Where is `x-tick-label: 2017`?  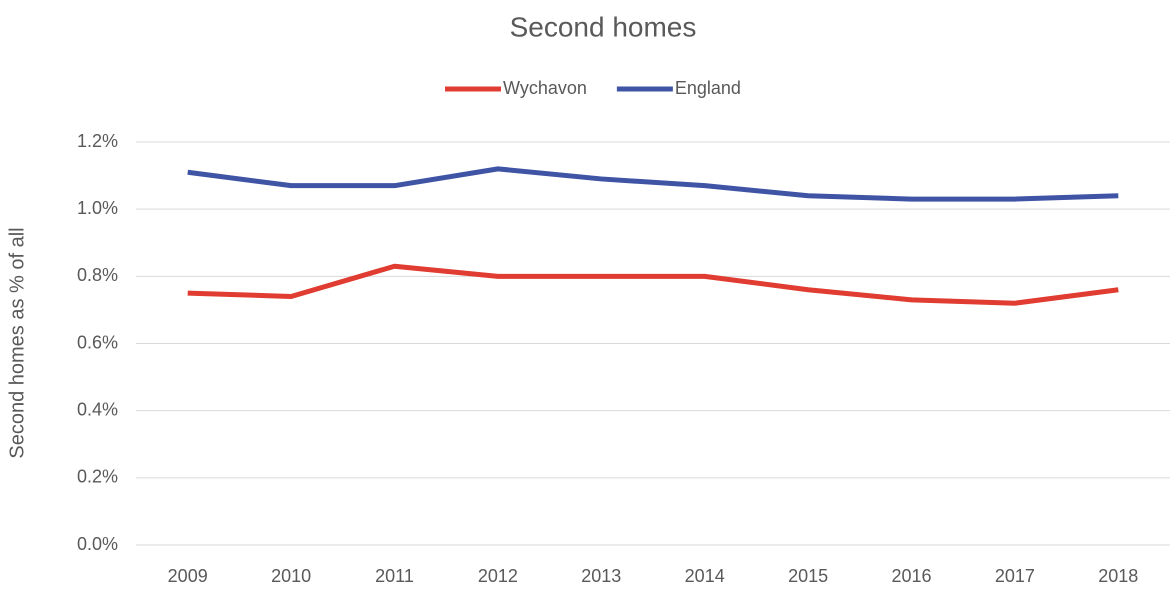 x-tick-label: 2017 is located at coordinates (1015, 576).